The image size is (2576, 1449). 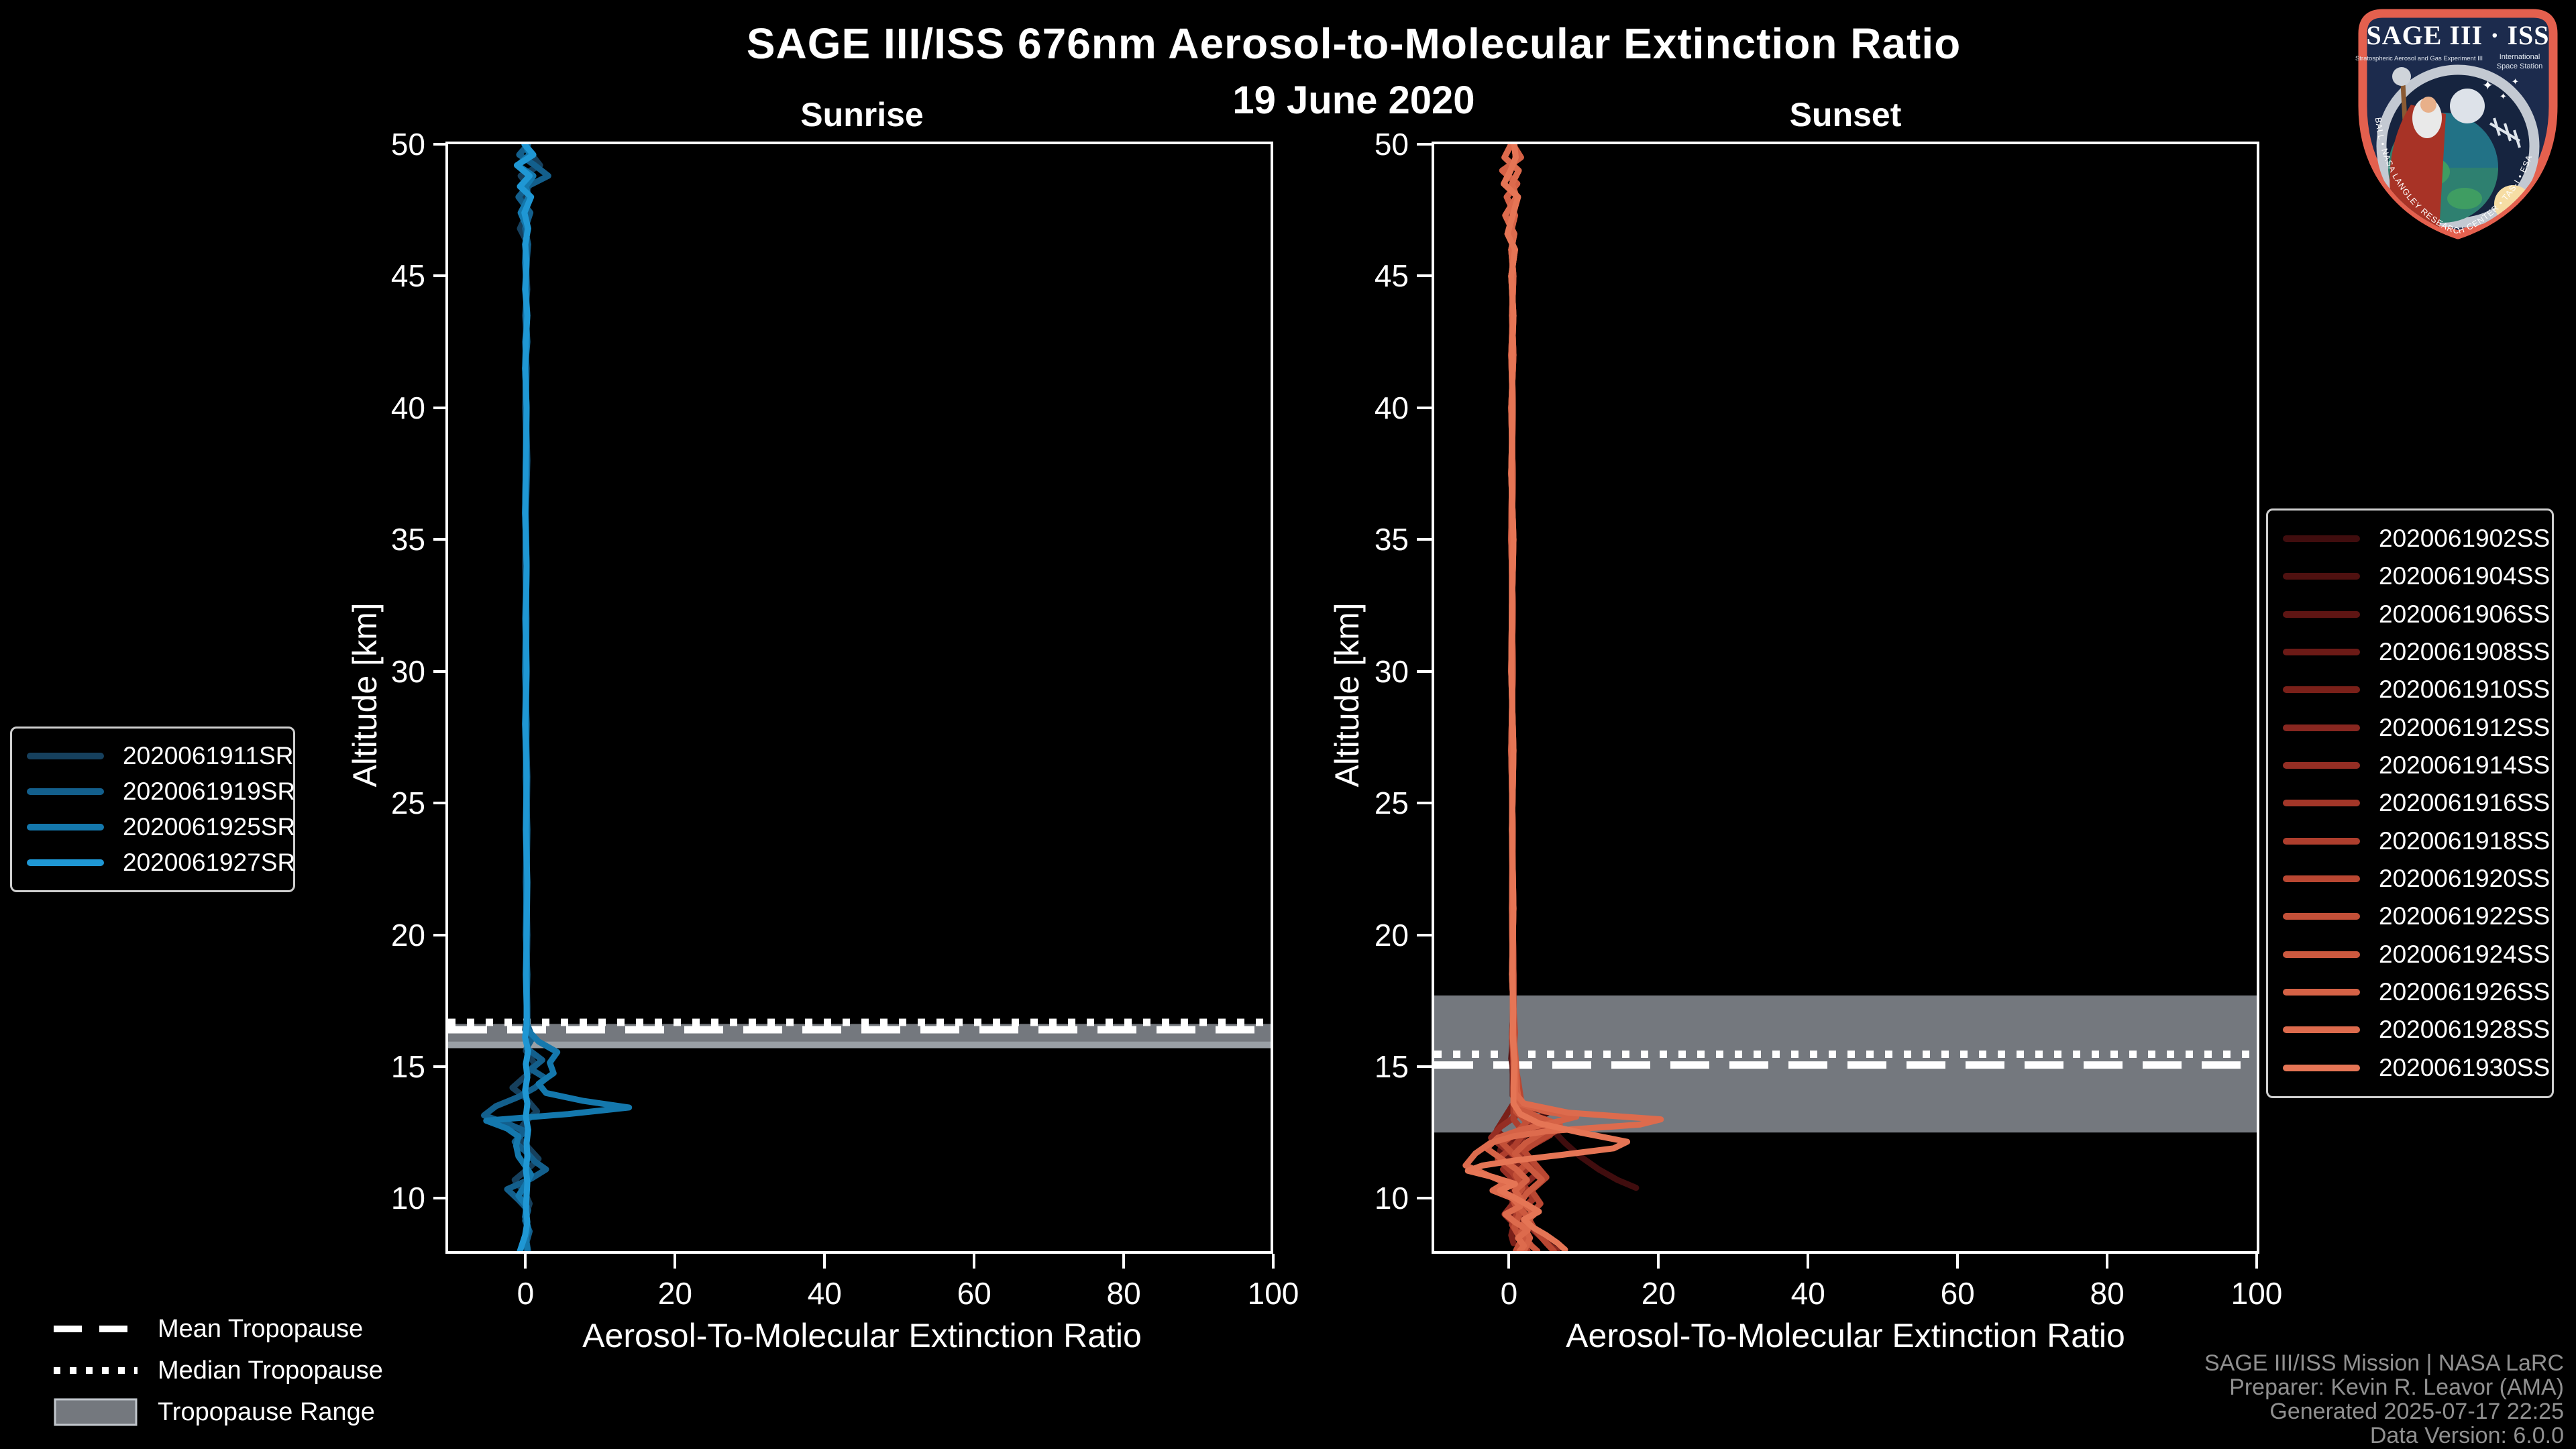 I want to click on legend-item: 2020061922SS, so click(x=2416, y=916).